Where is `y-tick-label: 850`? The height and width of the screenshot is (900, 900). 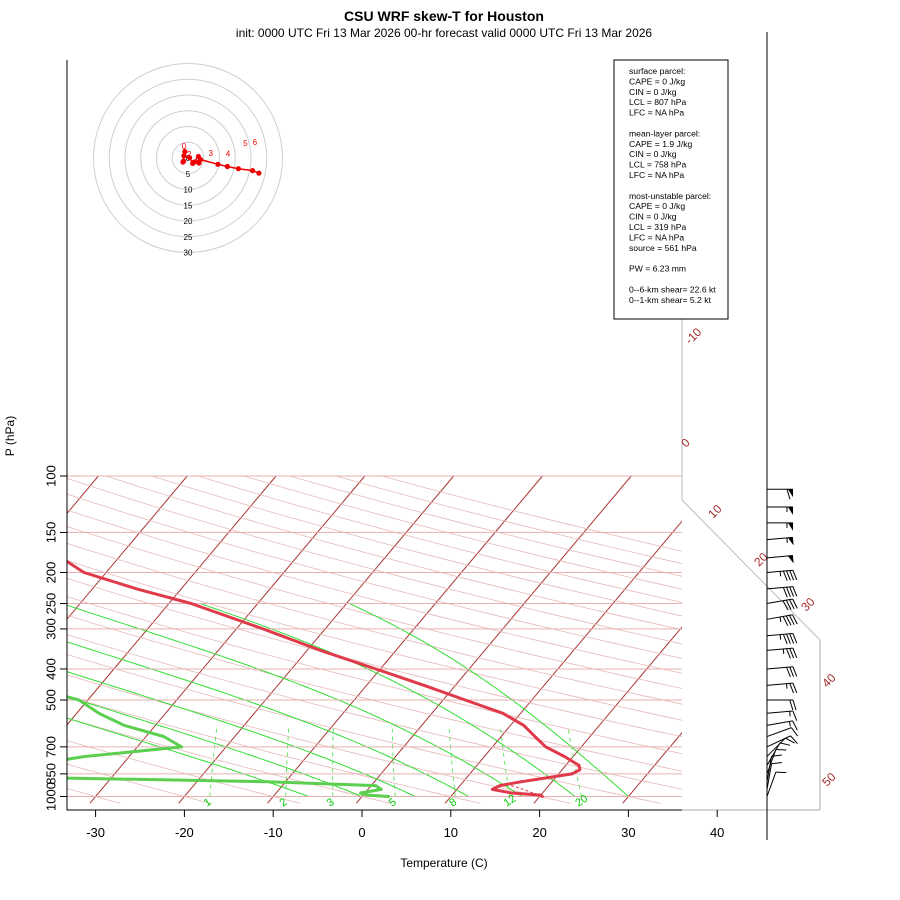 y-tick-label: 850 is located at coordinates (50, 774).